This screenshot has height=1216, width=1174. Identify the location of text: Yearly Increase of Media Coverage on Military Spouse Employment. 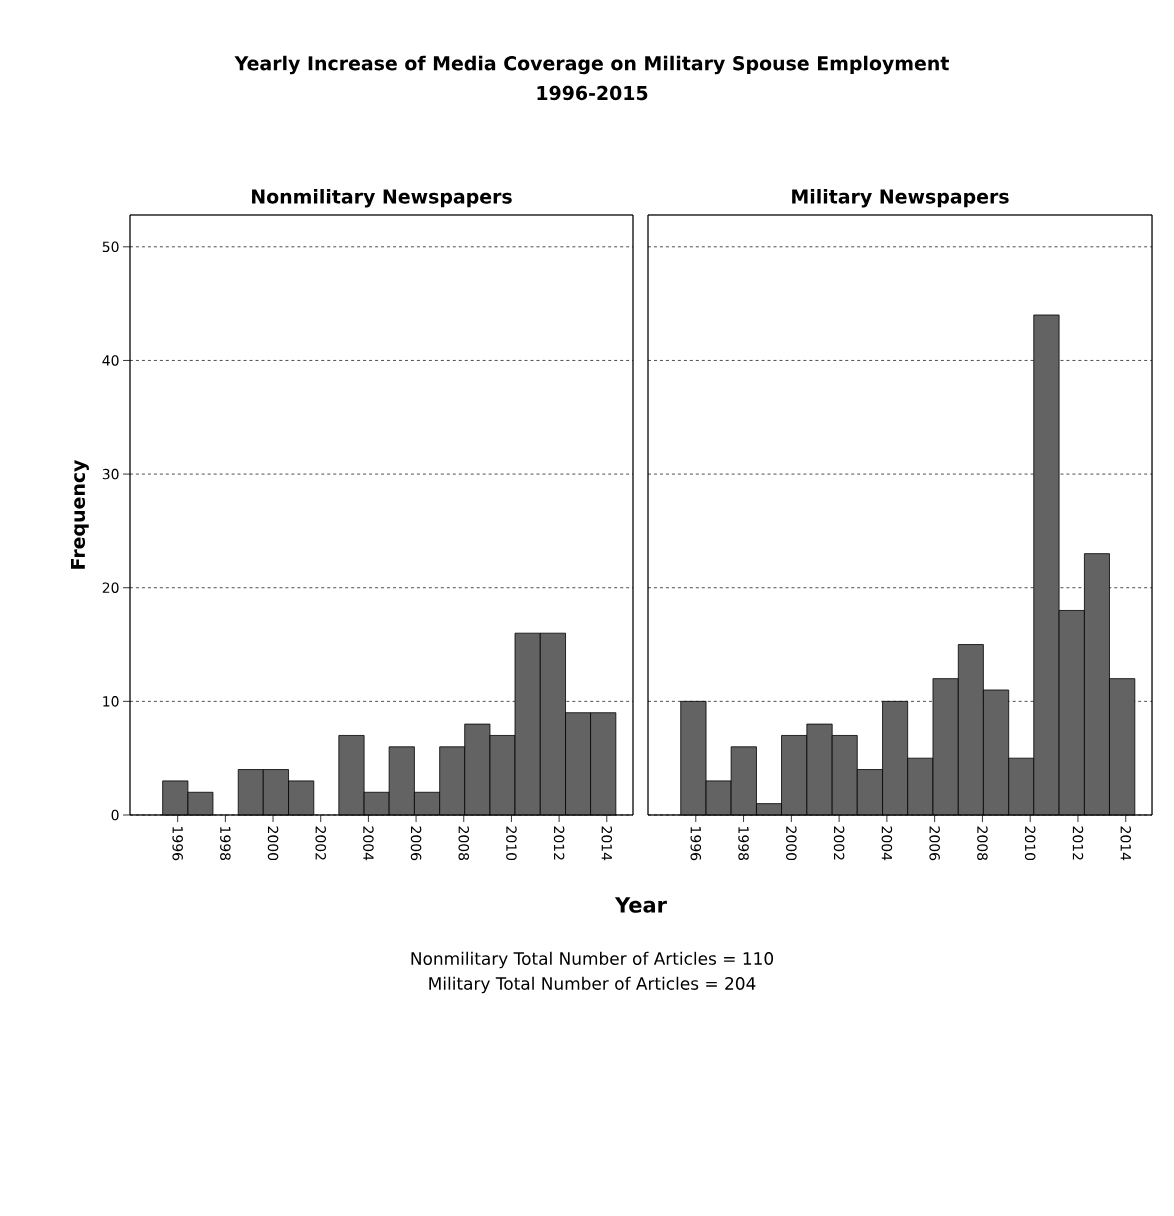
(591, 65).